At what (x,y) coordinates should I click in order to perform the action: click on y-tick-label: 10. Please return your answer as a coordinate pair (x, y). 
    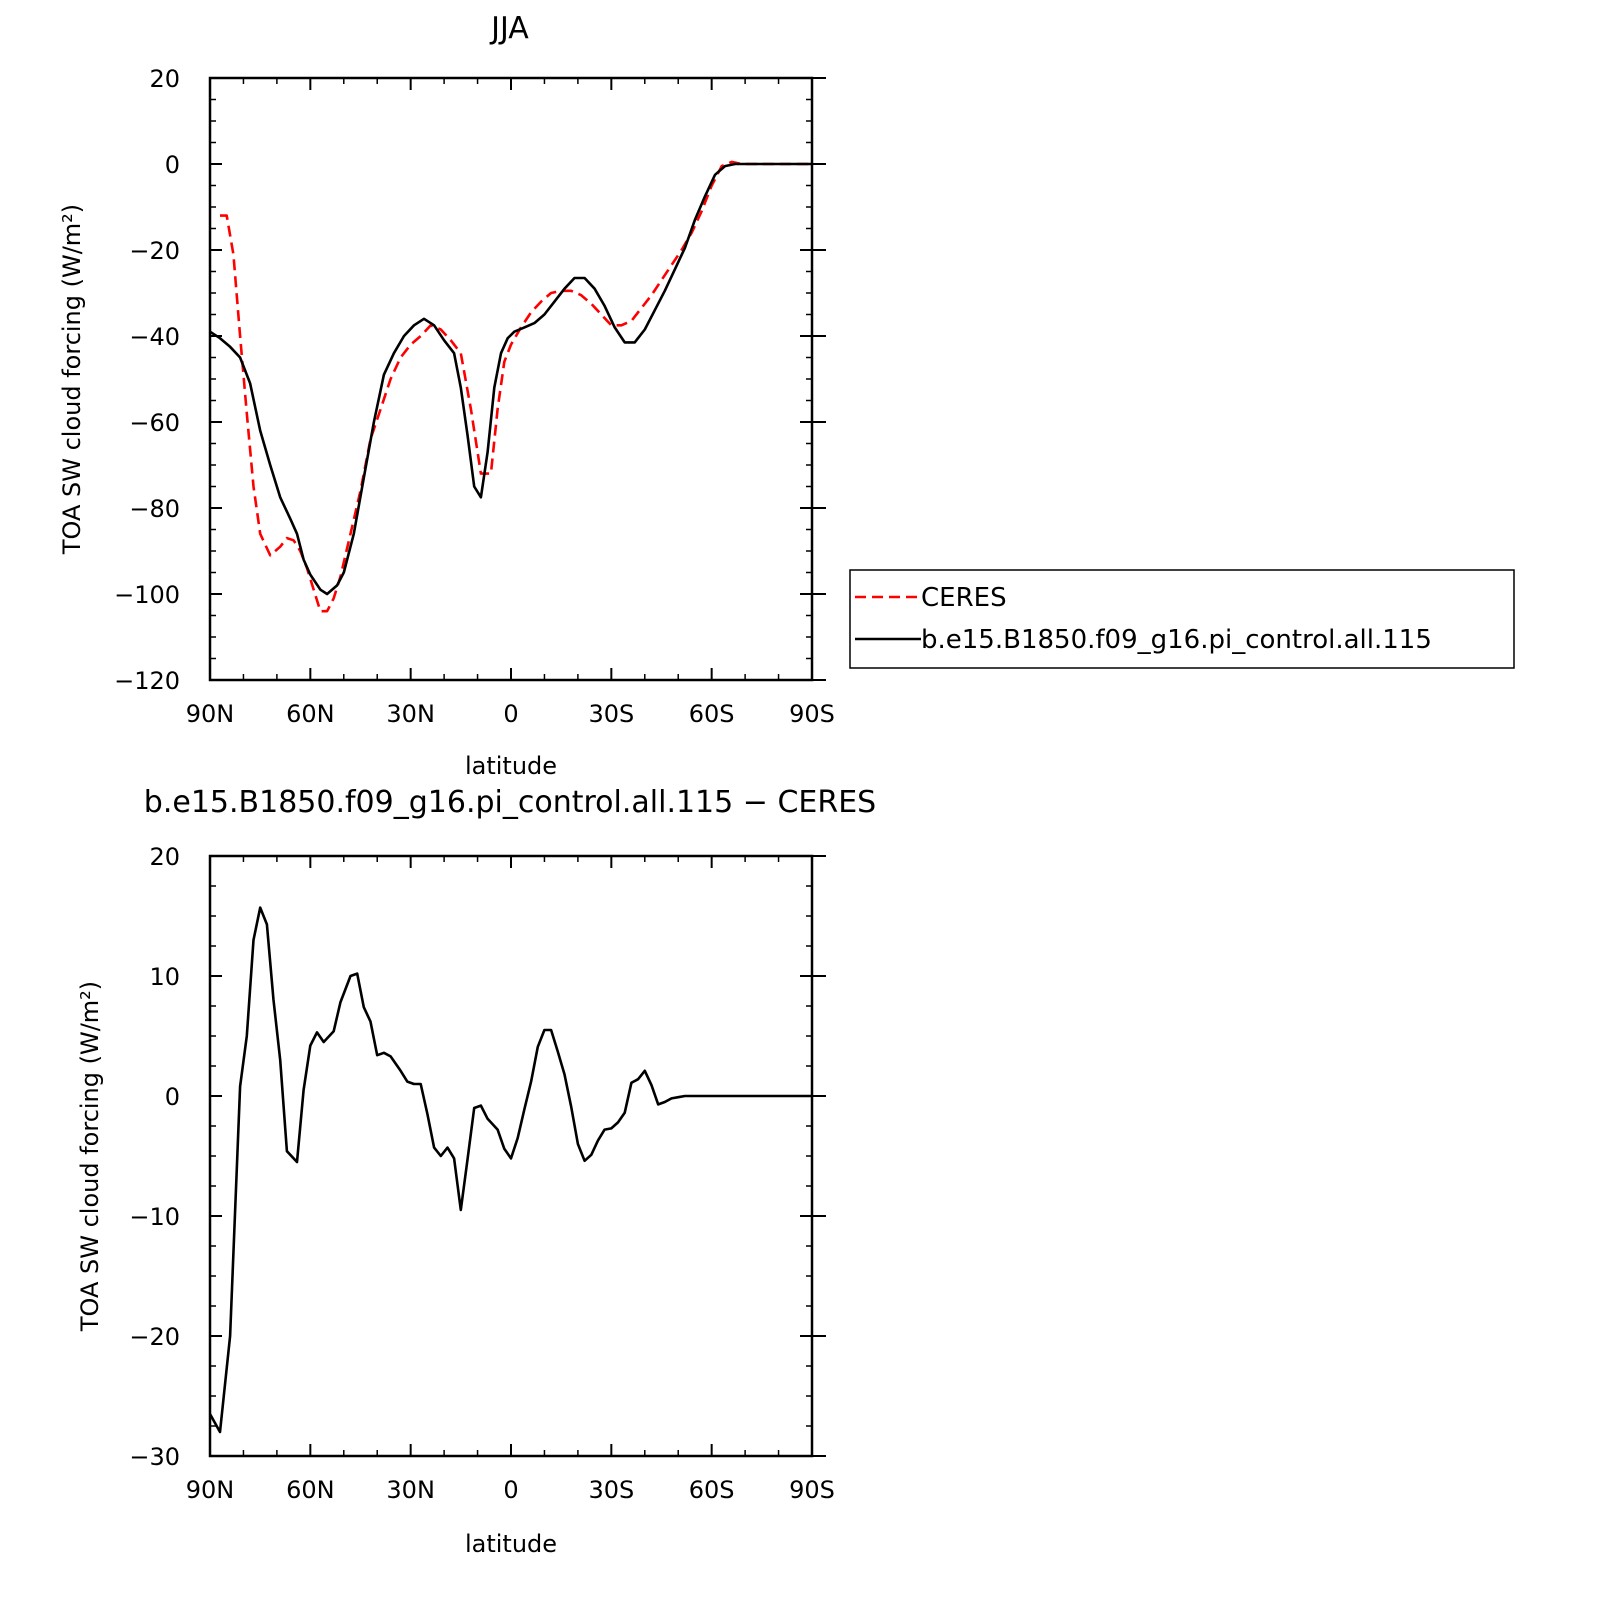
    Looking at the image, I should click on (164, 977).